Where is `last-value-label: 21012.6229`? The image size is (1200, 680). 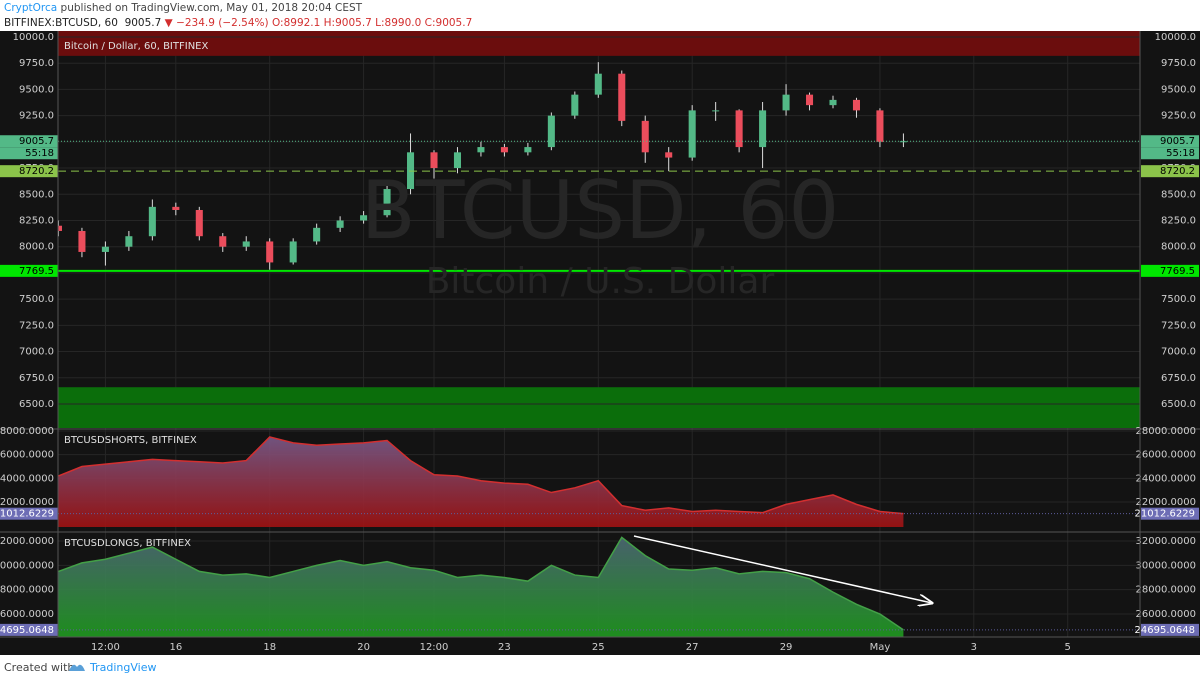
last-value-label: 21012.6229 is located at coordinates (27, 514).